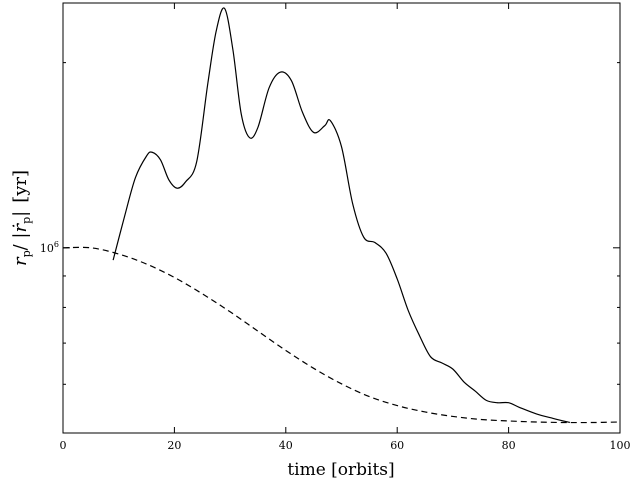 Image resolution: width=632 pixels, height=487 pixels. I want to click on y-axis-label: rp/ |ṙp|[yr], so click(21, 218).